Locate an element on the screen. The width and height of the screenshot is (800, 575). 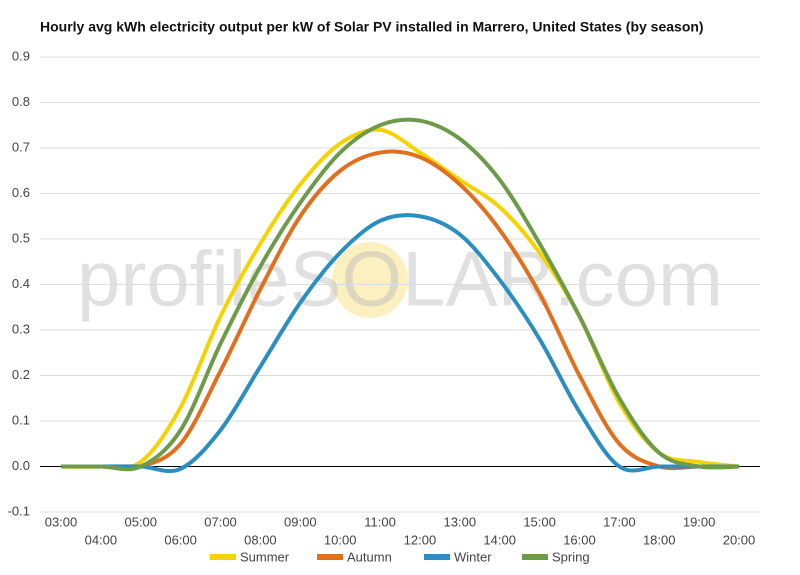
x-tick-label: 17:00 is located at coordinates (619, 521).